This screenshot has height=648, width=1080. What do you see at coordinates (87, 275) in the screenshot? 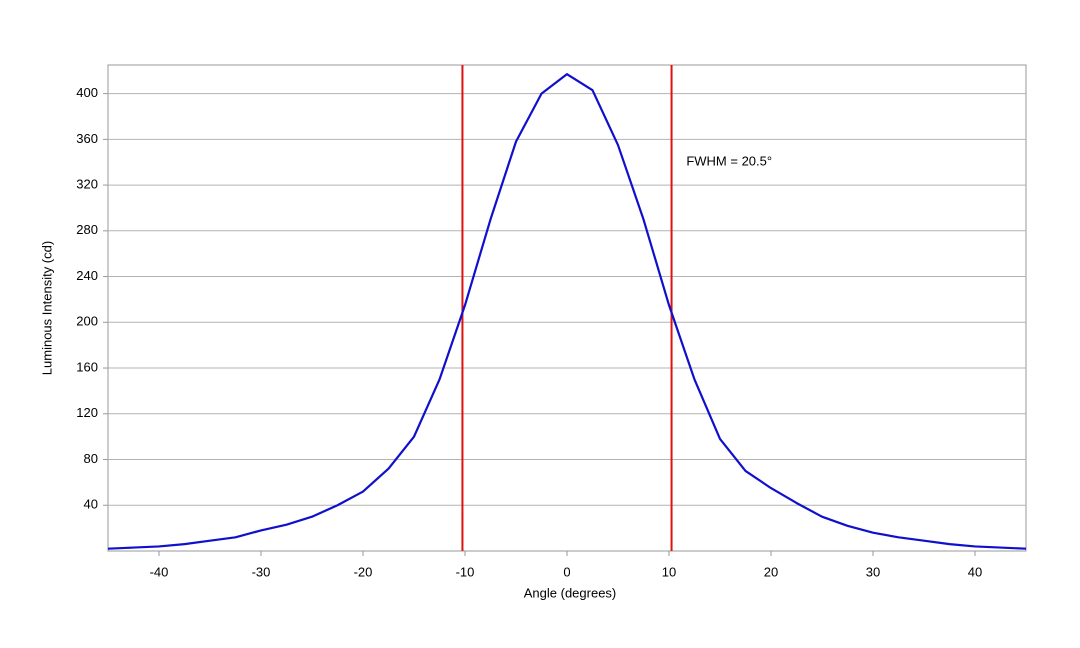
I see `y-tick-label: 240` at bounding box center [87, 275].